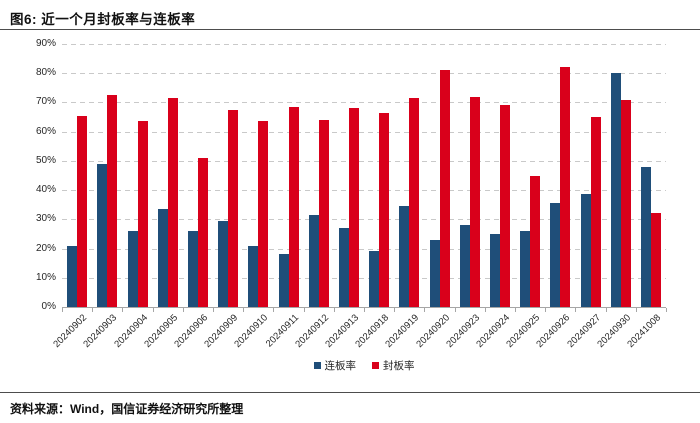 The image size is (700, 423). What do you see at coordinates (263, 214) in the screenshot?
I see `bar-封板率-20240910` at bounding box center [263, 214].